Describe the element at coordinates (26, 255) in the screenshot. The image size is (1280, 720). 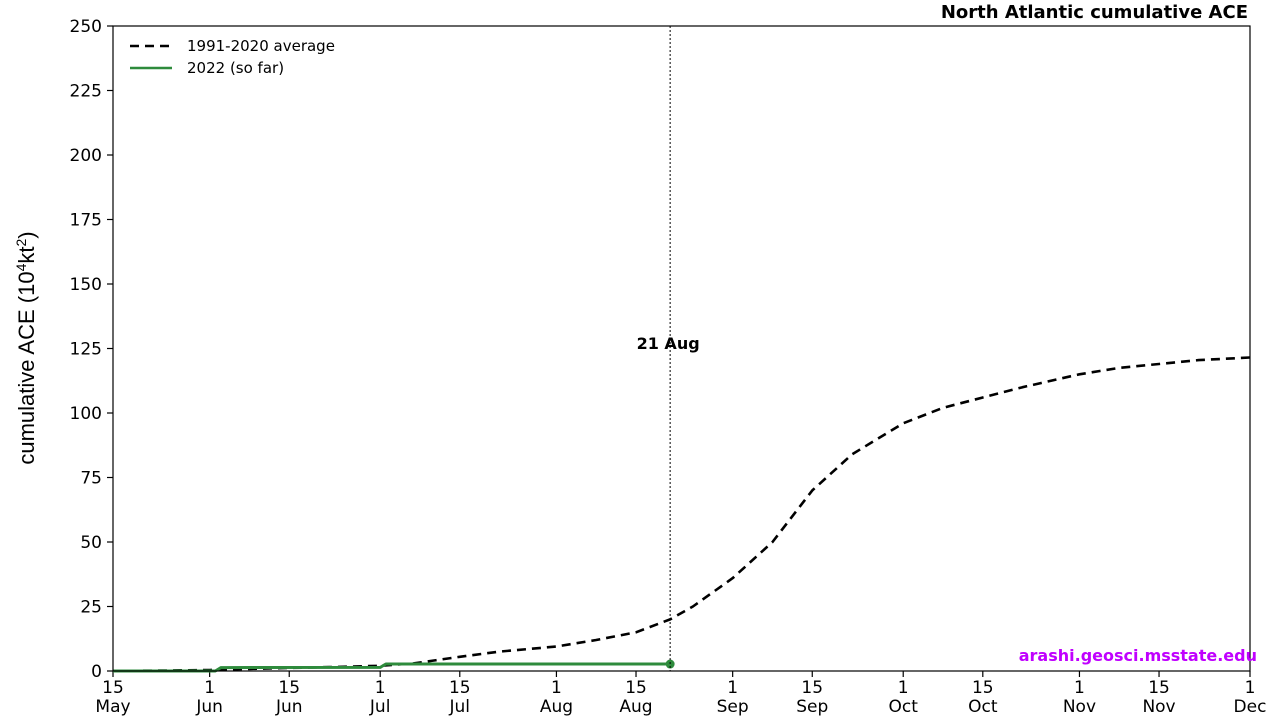
I see `ylabel-mid: kt` at that location.